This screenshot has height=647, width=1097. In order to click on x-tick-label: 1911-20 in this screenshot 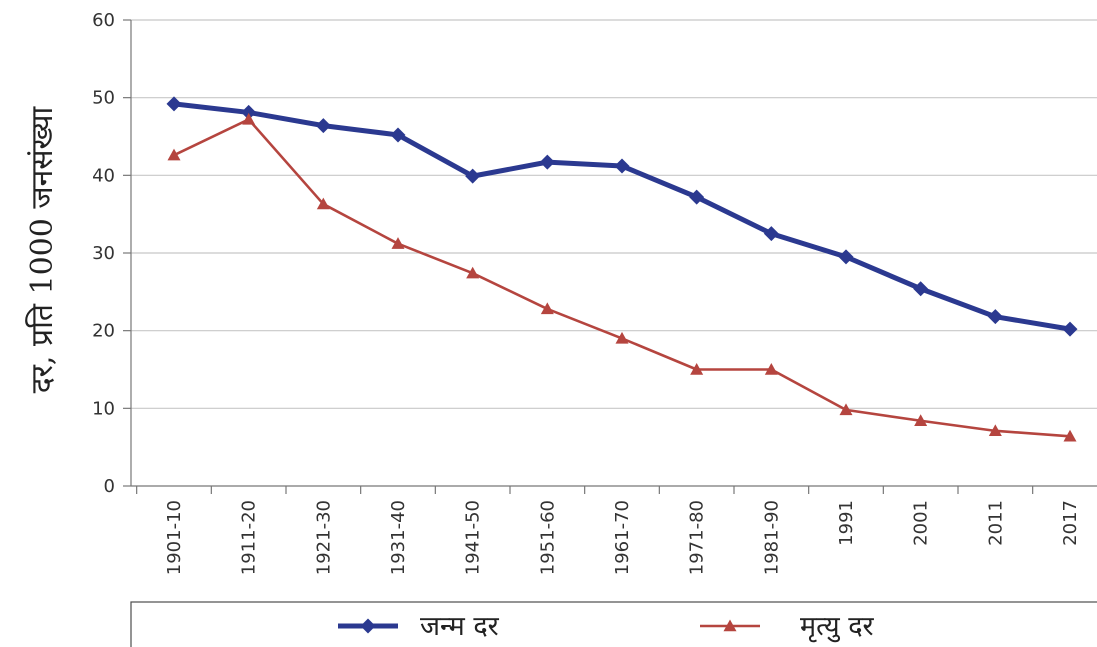, I will do `click(249, 537)`.